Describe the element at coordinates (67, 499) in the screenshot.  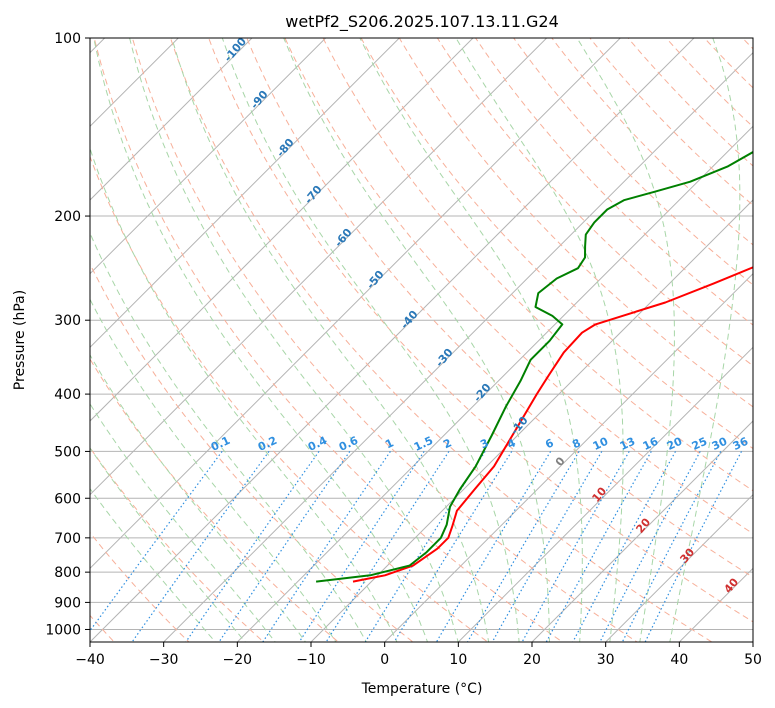
I see `y-tick-label: 600` at that location.